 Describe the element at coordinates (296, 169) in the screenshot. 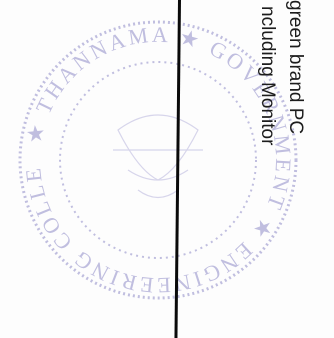

I see `text-line-1: green brand PC` at that location.